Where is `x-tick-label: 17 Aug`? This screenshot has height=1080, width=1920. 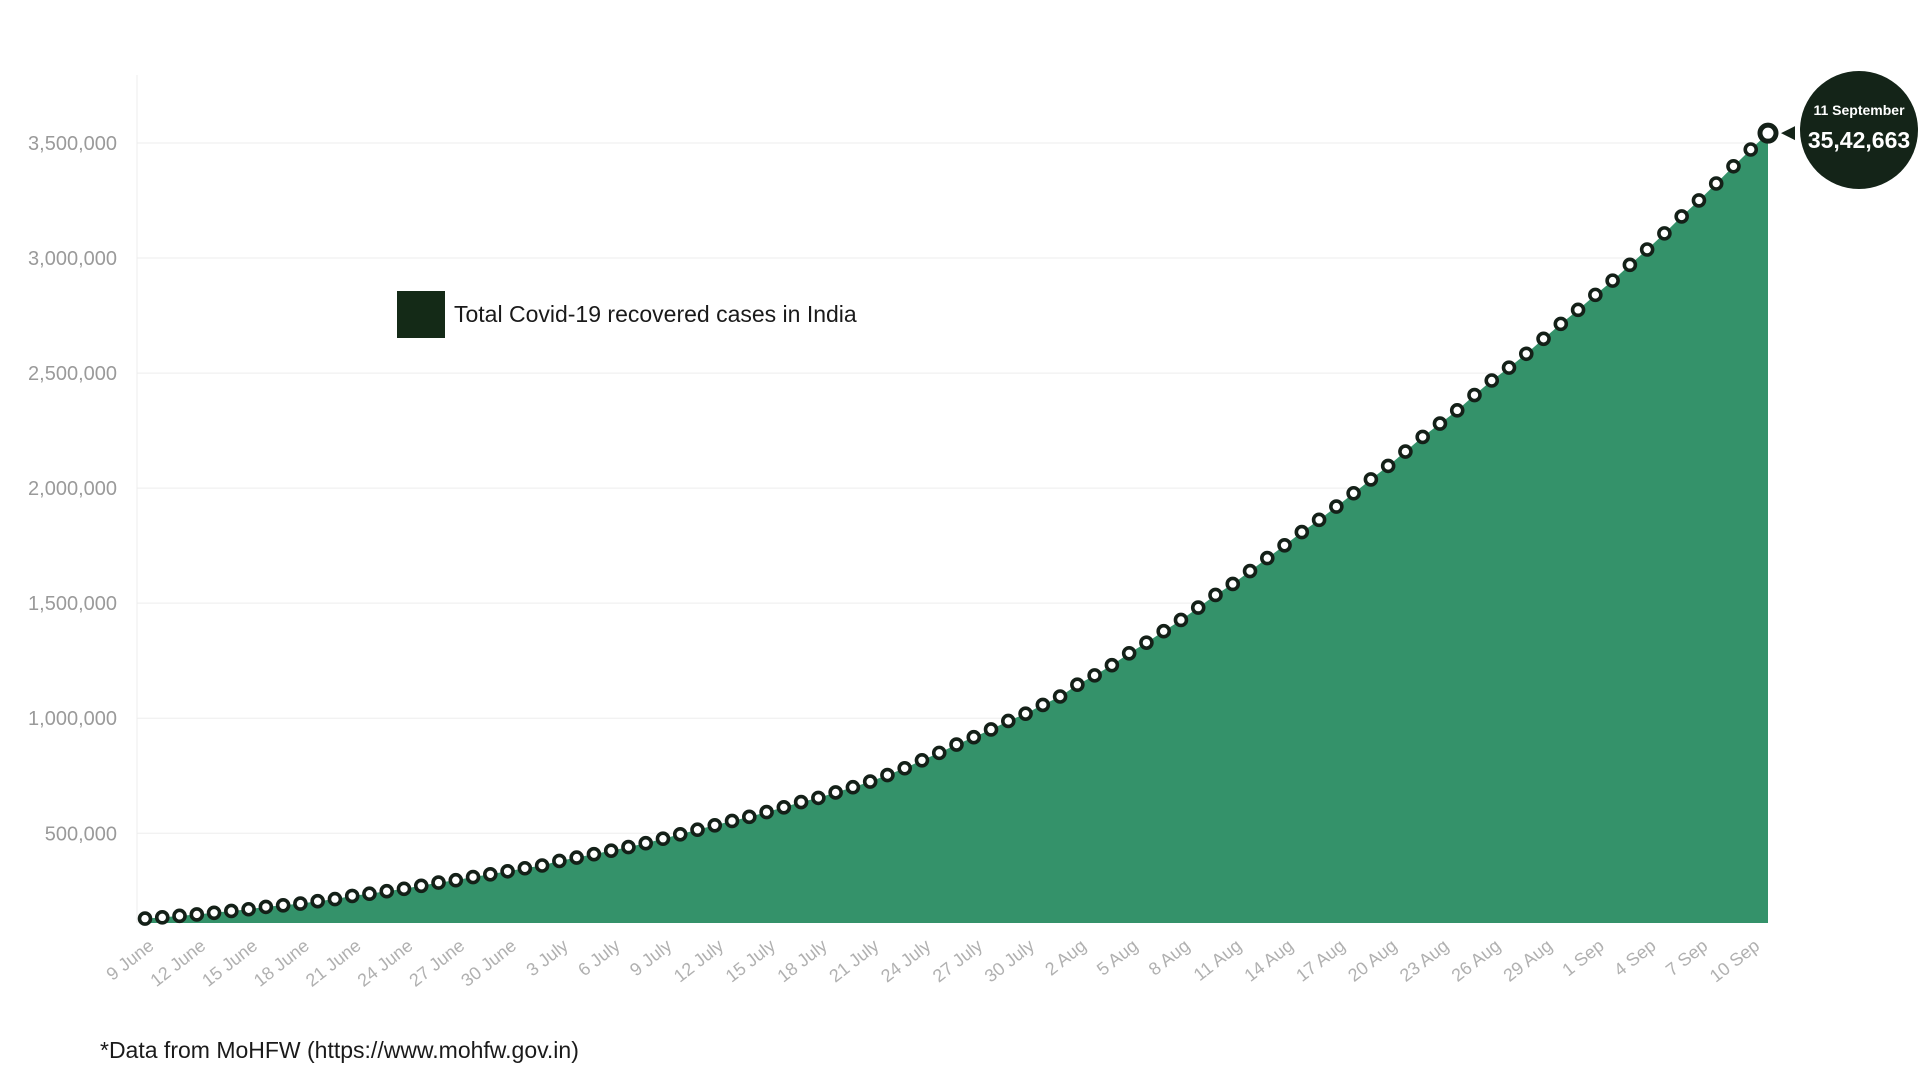 x-tick-label: 17 Aug is located at coordinates (1320, 960).